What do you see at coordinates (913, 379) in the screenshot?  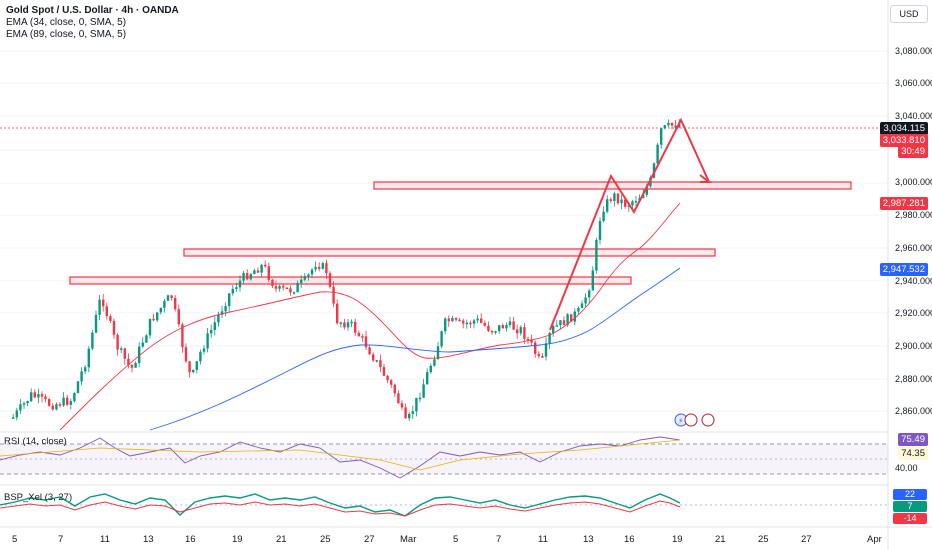 I see `price-label: 2,880.000` at bounding box center [913, 379].